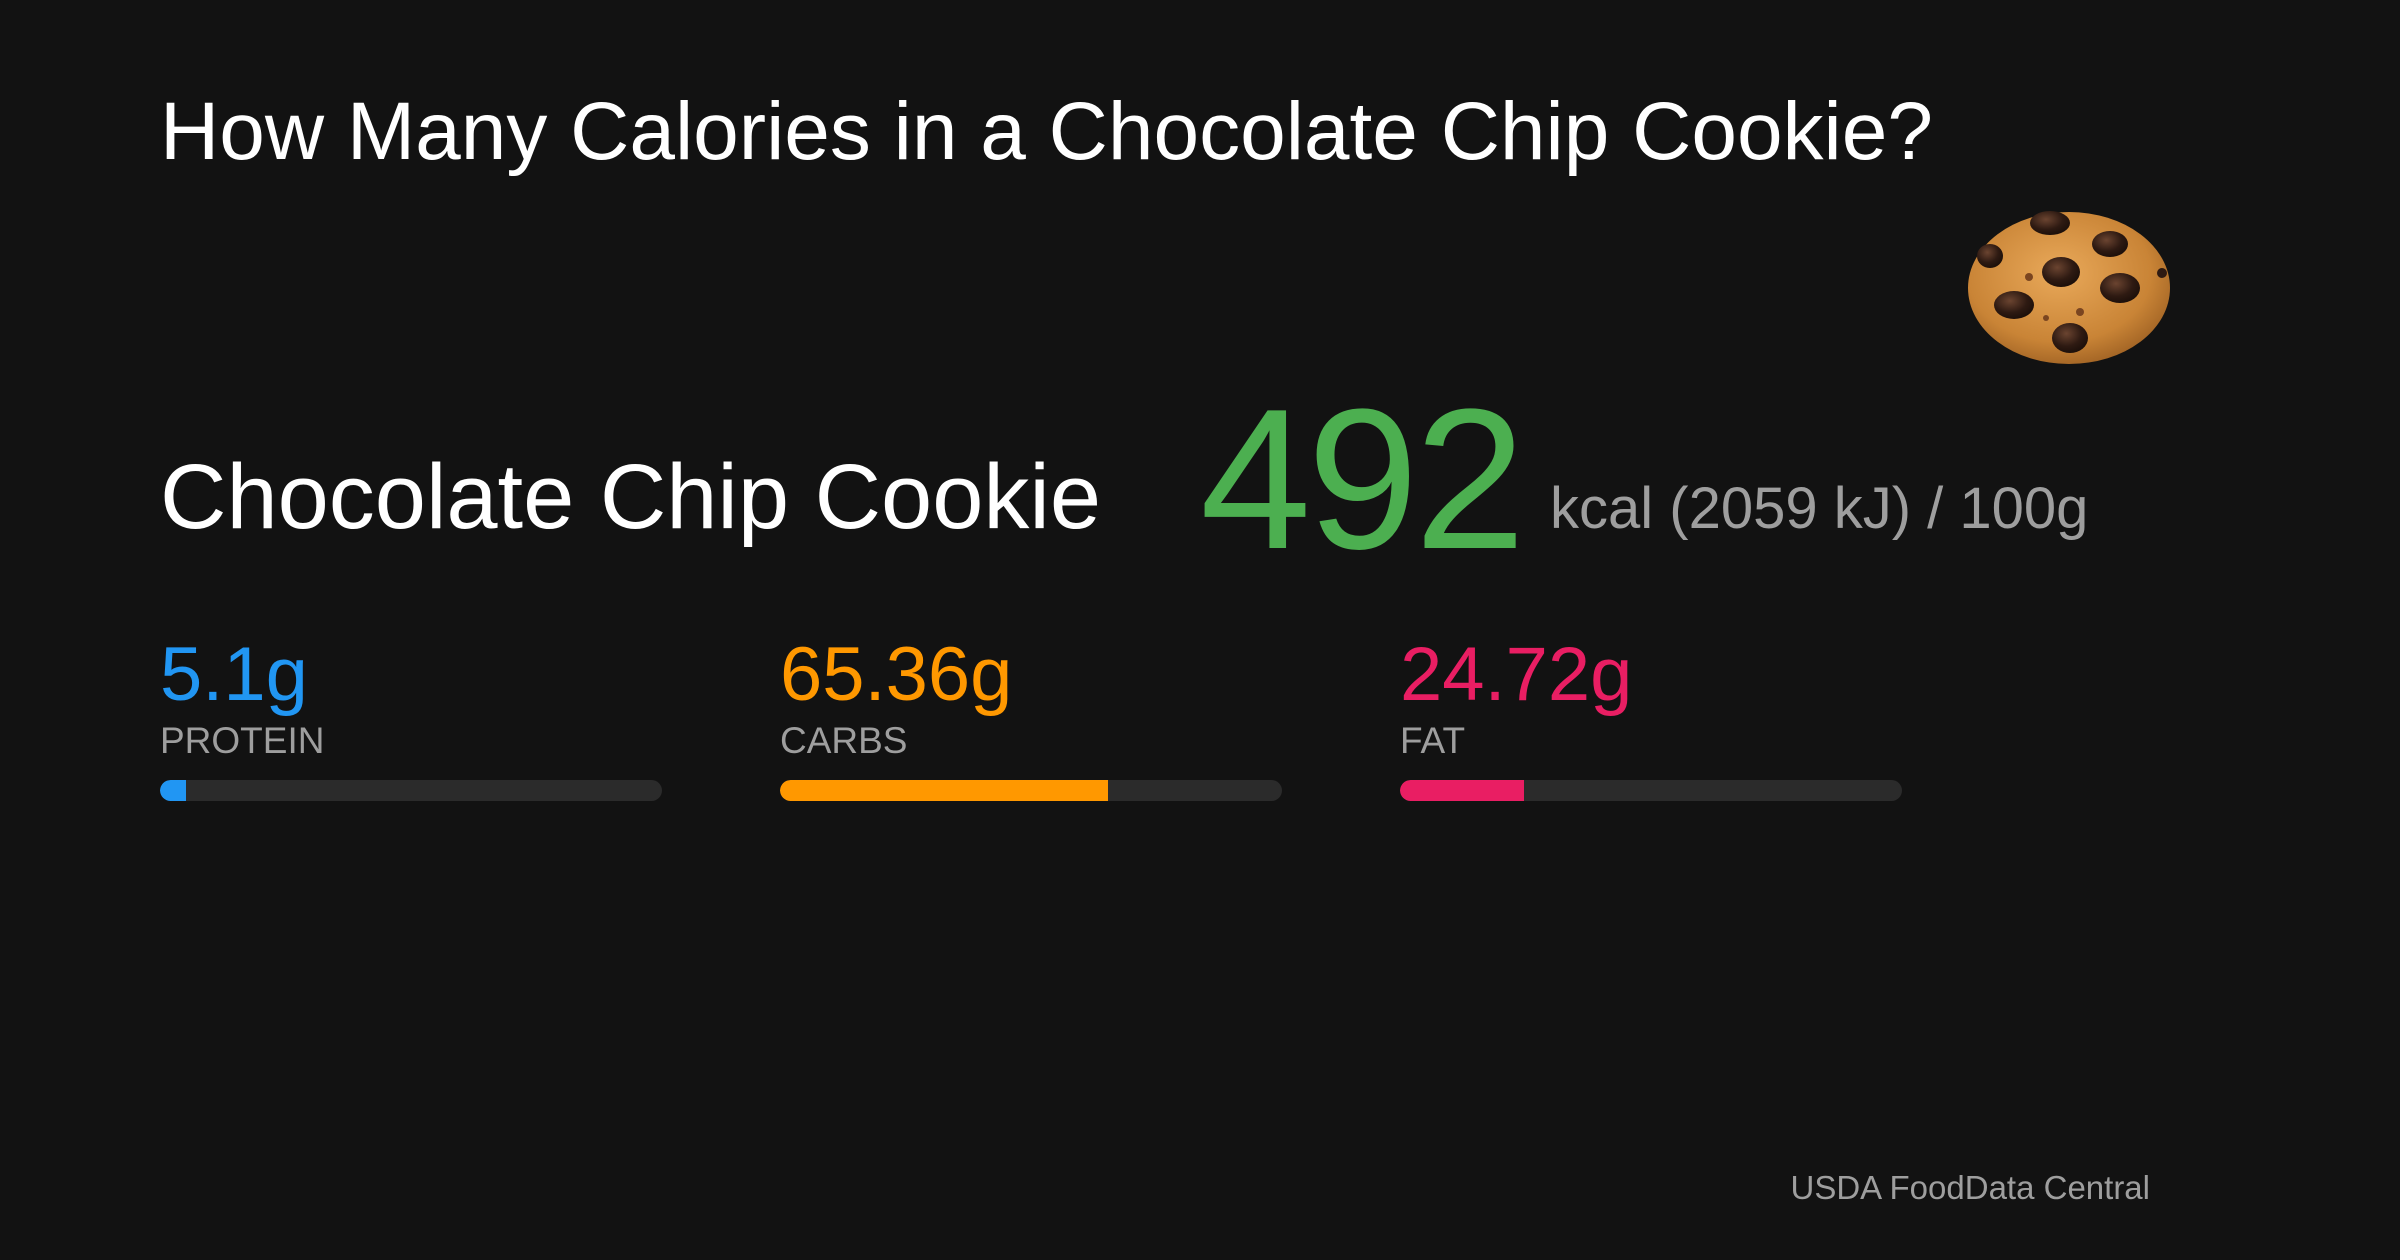 Image resolution: width=2400 pixels, height=1260 pixels. I want to click on cookie-icon, so click(2069, 287).